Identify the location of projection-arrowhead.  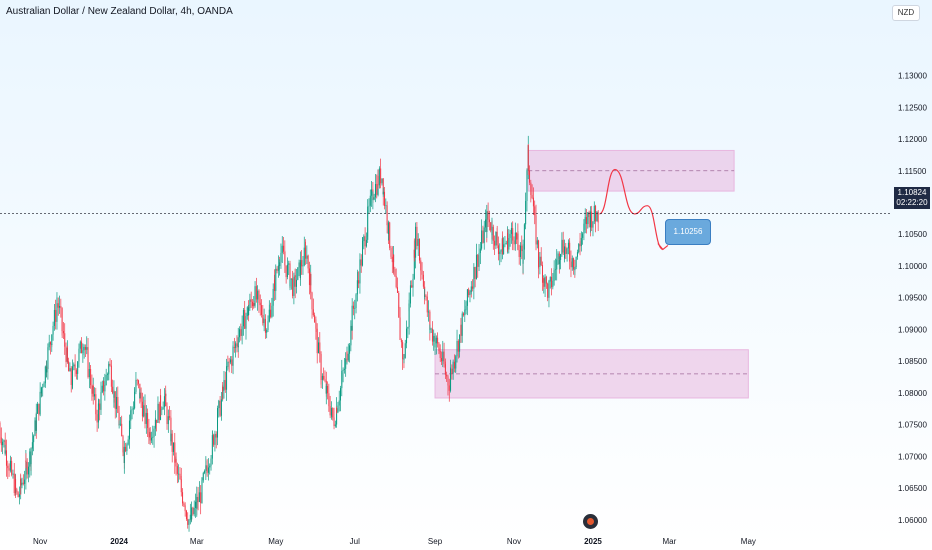
(663, 247).